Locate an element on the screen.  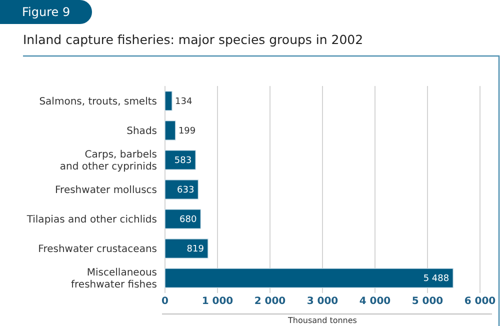
y-tick-label: Freshwater crustaceans is located at coordinates (97, 250).